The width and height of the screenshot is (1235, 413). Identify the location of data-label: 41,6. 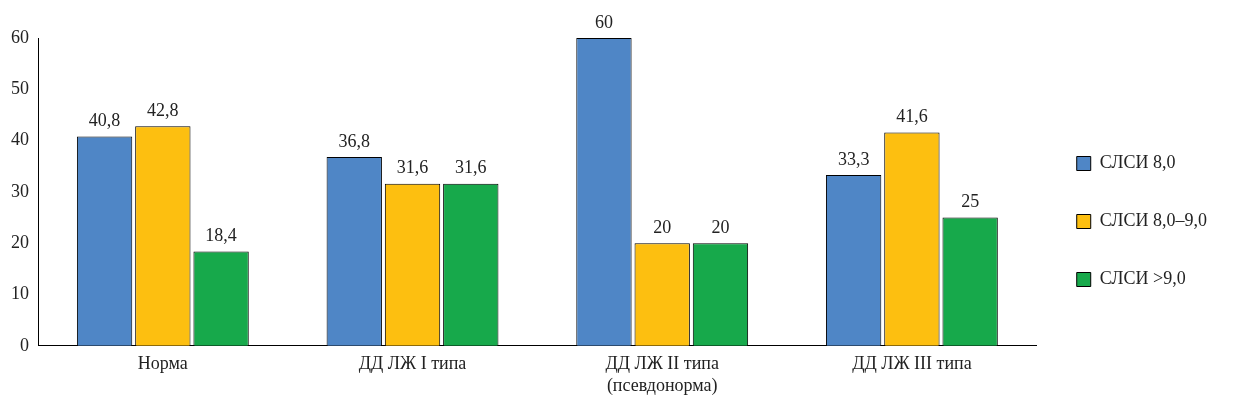
(912, 116).